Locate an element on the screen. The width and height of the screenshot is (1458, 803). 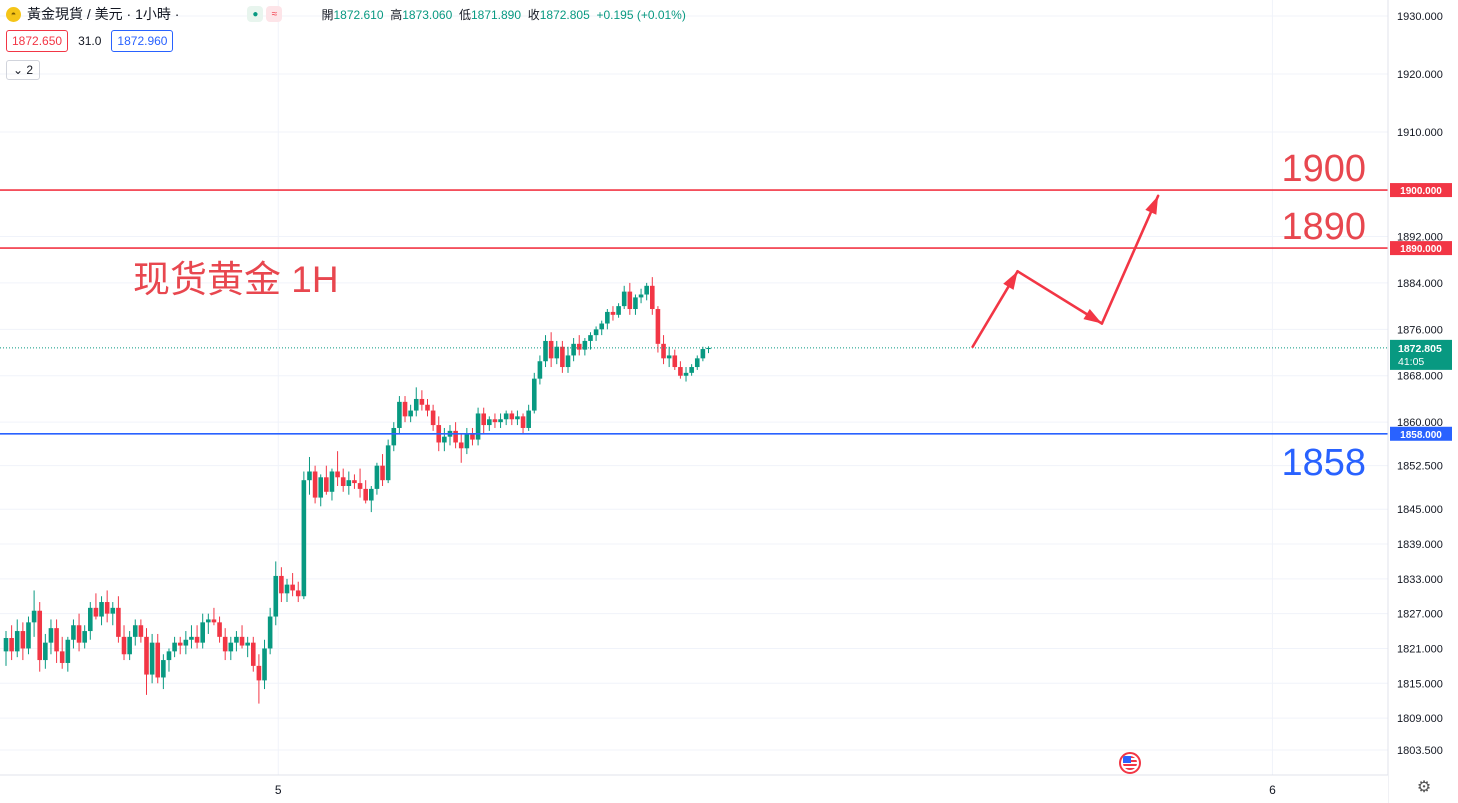
price-tick-label: 1884.000 is located at coordinates (1420, 284).